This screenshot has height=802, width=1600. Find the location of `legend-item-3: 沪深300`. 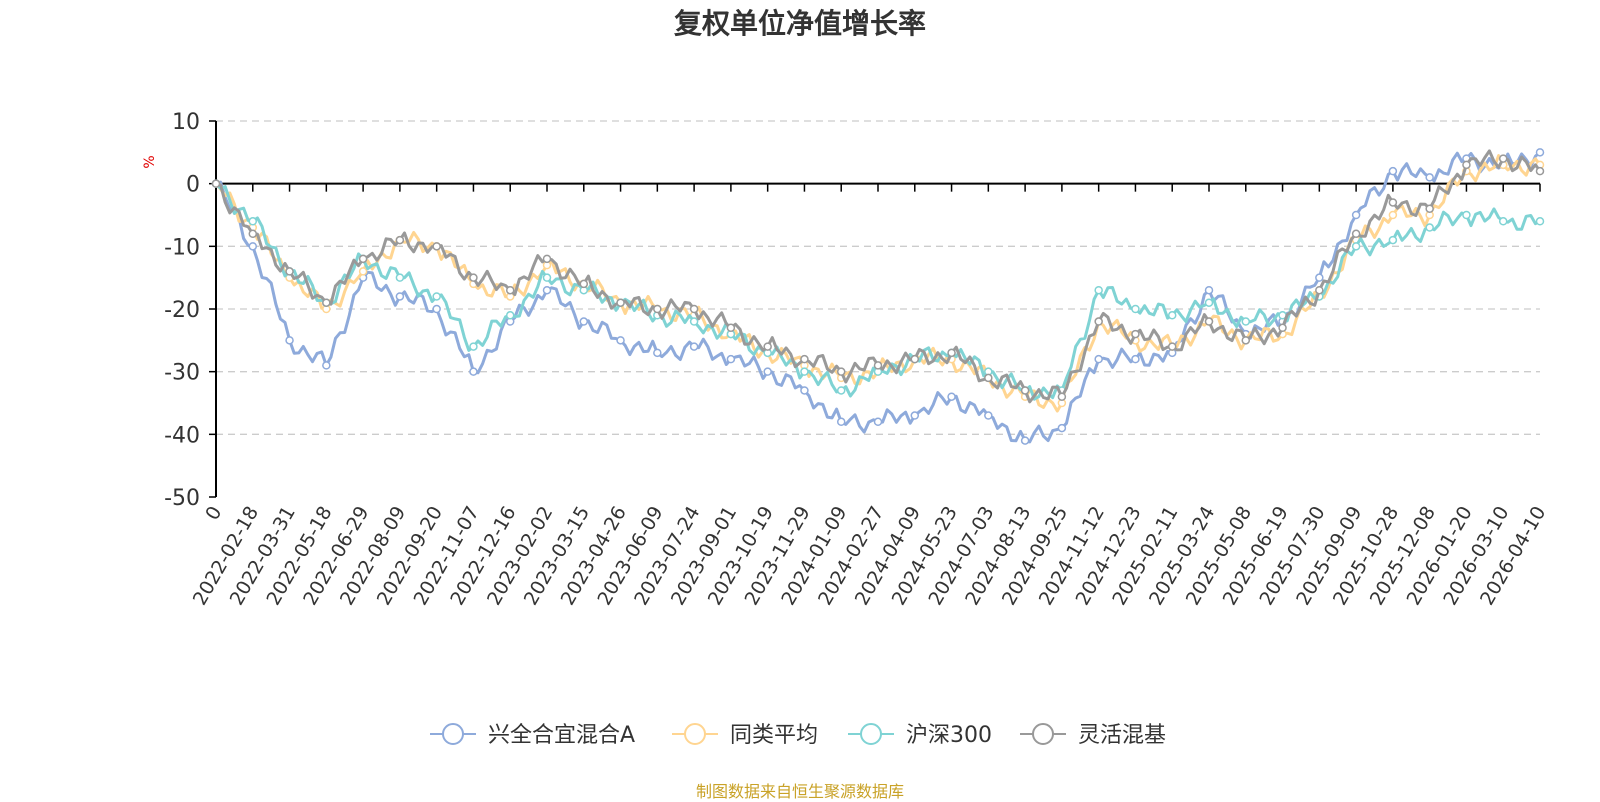

legend-item-3: 沪深300 is located at coordinates (920, 735).